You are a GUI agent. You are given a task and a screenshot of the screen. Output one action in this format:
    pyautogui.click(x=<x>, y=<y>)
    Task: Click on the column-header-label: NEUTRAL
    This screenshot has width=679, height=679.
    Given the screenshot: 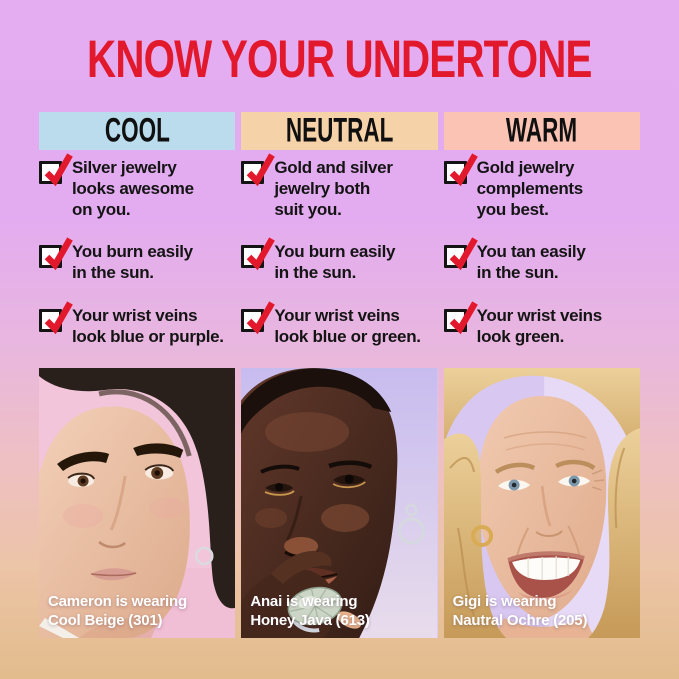 What is the action you would take?
    pyautogui.click(x=339, y=130)
    